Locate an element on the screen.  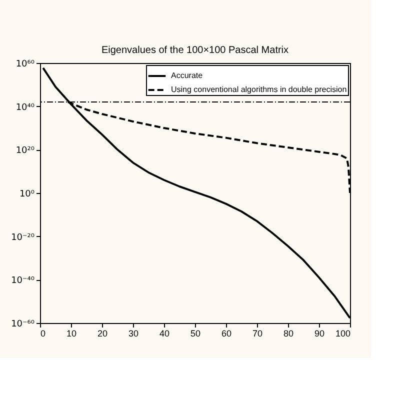
y-tick-label: 10⁻²⁰ is located at coordinates (23, 237).